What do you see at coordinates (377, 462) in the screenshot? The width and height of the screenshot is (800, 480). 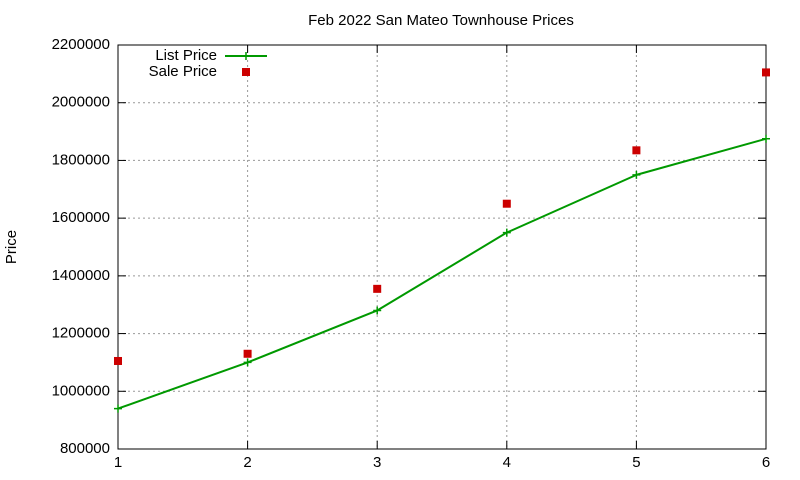 I see `x-tick-label: 3` at bounding box center [377, 462].